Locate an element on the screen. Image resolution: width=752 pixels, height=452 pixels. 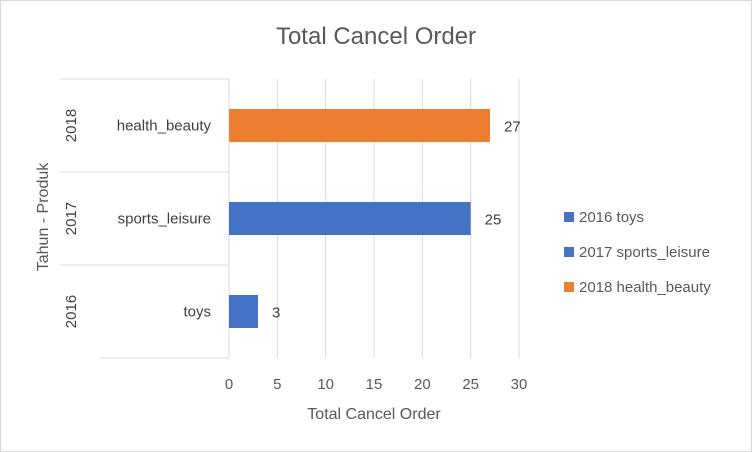
x-axis-title: Total Cancel Order is located at coordinates (374, 414).